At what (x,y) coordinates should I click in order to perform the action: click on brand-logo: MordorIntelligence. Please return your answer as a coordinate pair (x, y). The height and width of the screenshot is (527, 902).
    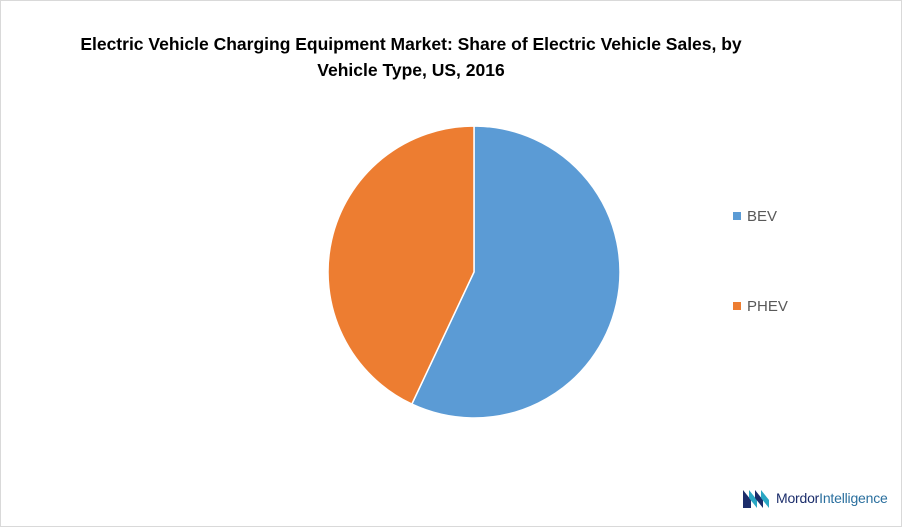
    Looking at the image, I should click on (815, 498).